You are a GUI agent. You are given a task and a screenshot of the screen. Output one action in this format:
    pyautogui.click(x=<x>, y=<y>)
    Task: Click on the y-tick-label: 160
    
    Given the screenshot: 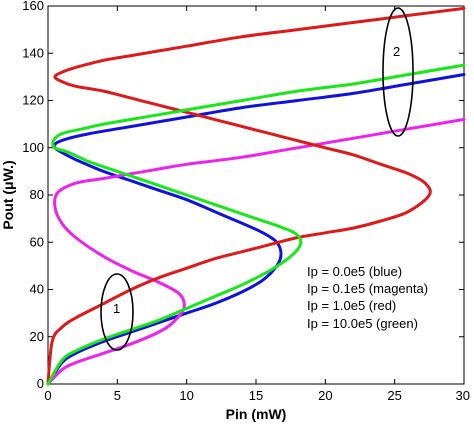 What is the action you would take?
    pyautogui.click(x=33, y=6)
    